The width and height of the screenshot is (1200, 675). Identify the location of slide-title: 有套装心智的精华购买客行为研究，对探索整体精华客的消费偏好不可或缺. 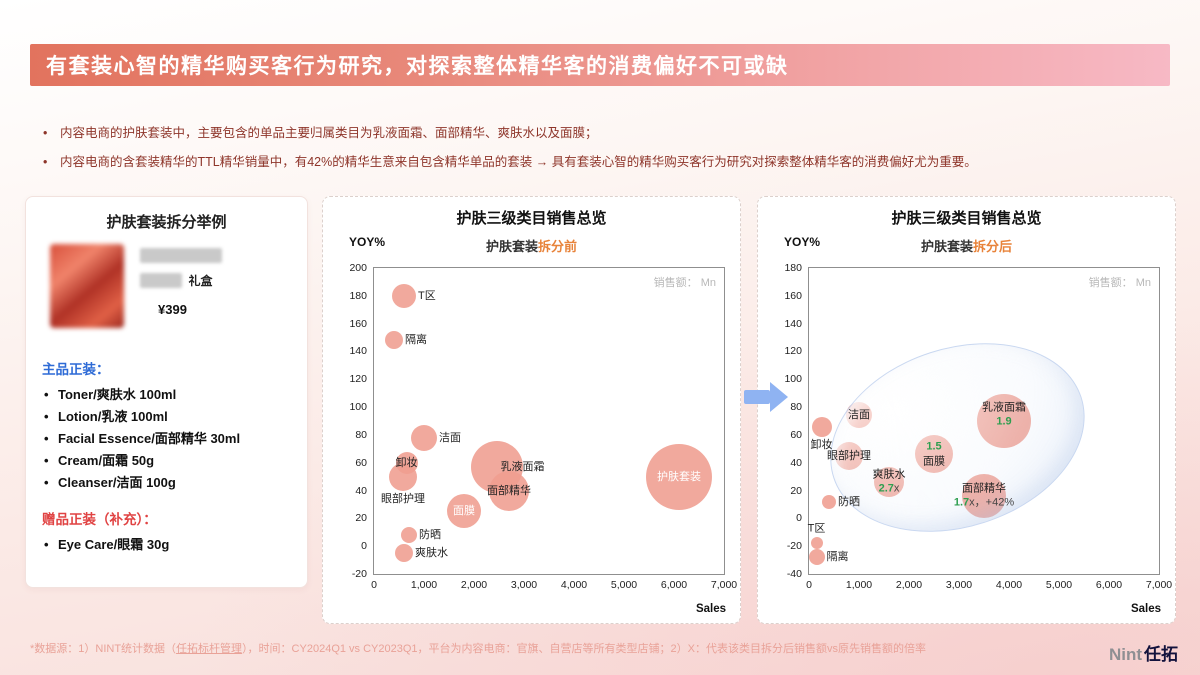
(417, 66).